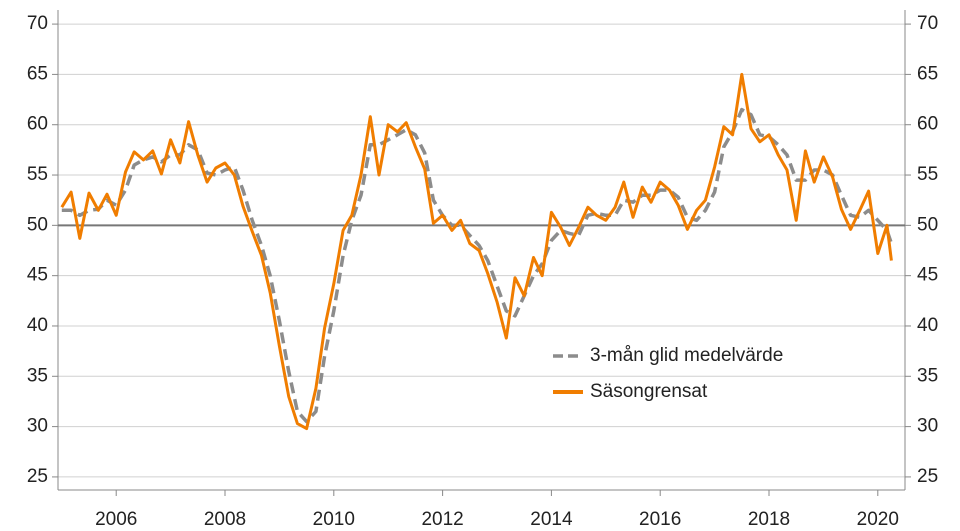 The height and width of the screenshot is (531, 960). What do you see at coordinates (769, 519) in the screenshot?
I see `x-tick-label: 2018` at bounding box center [769, 519].